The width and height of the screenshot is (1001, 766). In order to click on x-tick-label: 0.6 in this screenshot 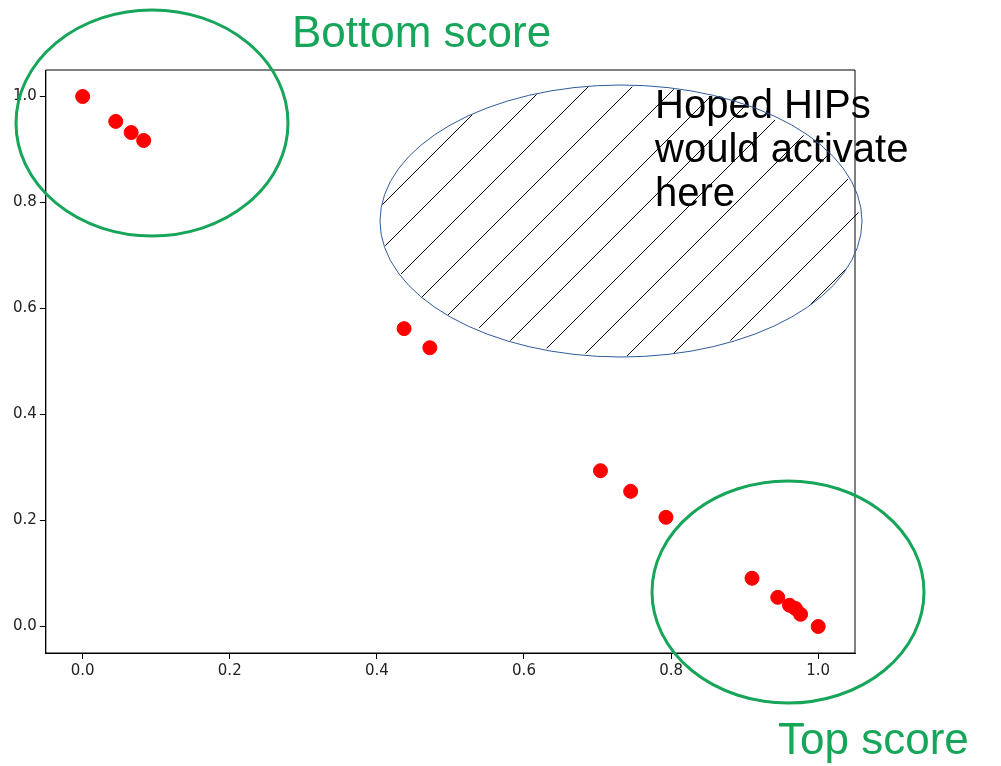, I will do `click(524, 669)`.